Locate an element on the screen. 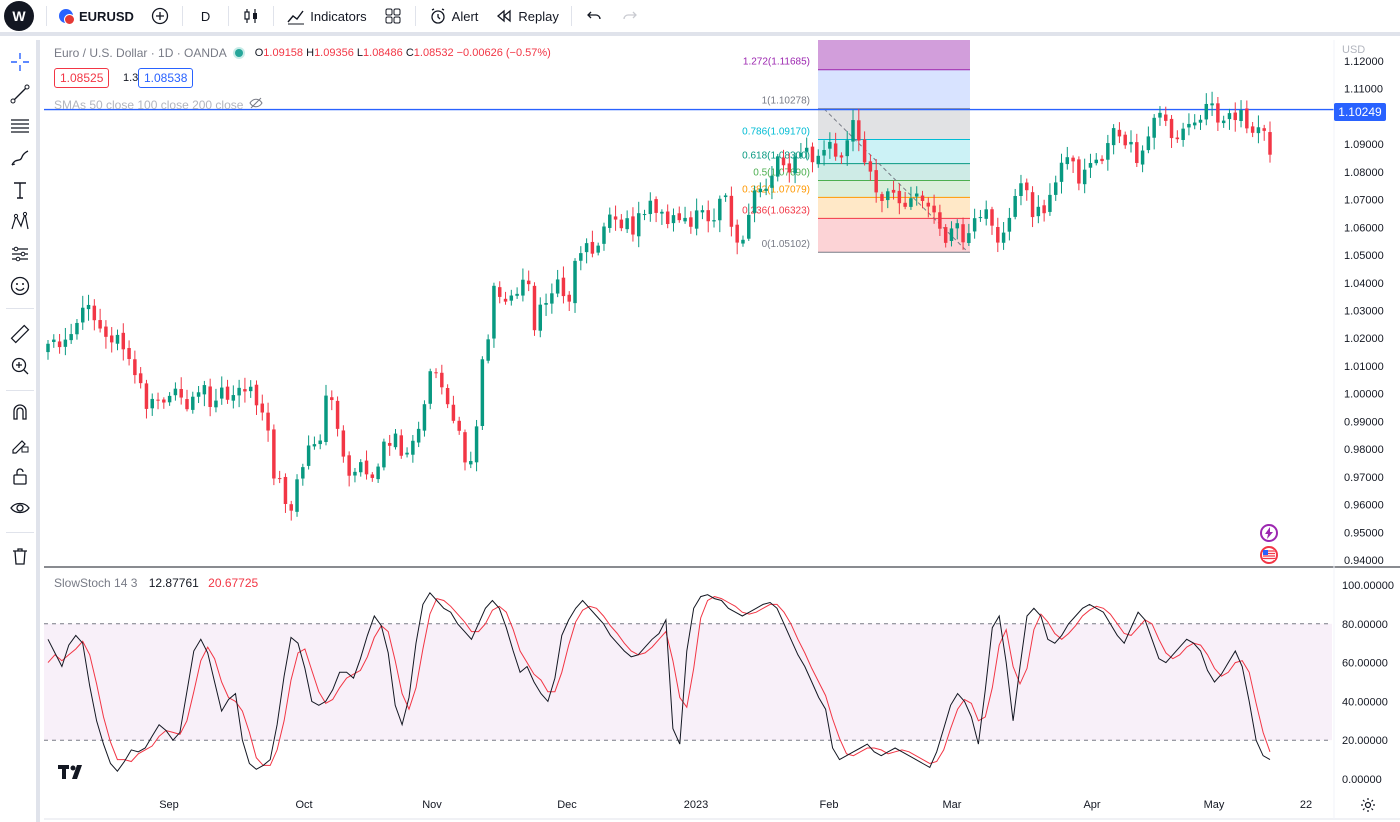  price-axis-label: 1.05000 is located at coordinates (1364, 256).